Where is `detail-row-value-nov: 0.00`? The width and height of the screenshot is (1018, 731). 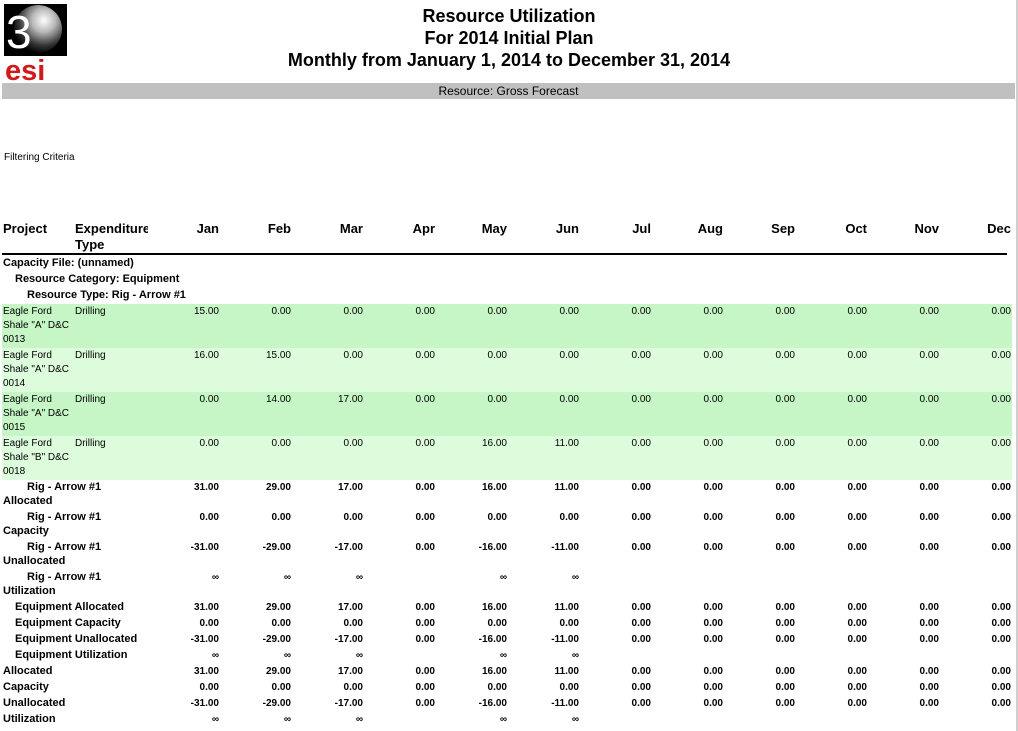 detail-row-value-nov: 0.00 is located at coordinates (929, 311).